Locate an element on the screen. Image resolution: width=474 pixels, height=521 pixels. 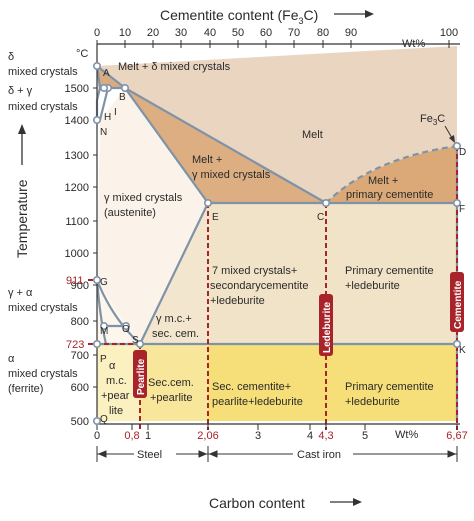
label-alpha-mc: mixed crystals is located at coordinates (43, 374).